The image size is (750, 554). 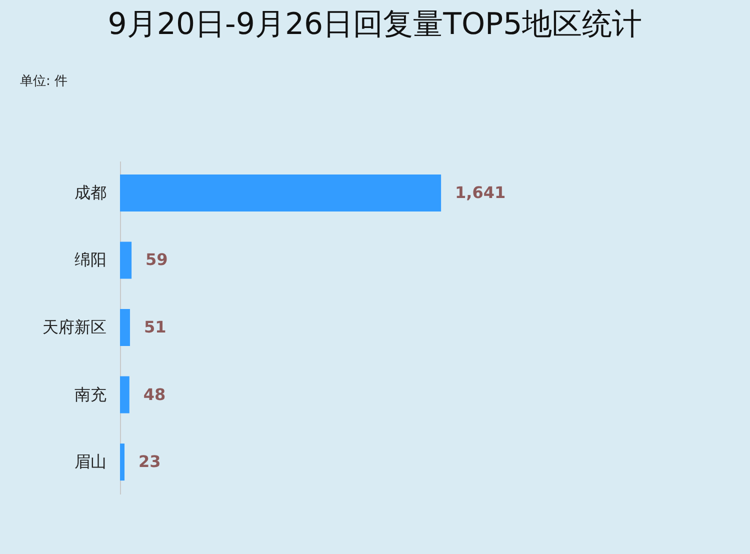 What do you see at coordinates (154, 394) in the screenshot?
I see `data-label: 48` at bounding box center [154, 394].